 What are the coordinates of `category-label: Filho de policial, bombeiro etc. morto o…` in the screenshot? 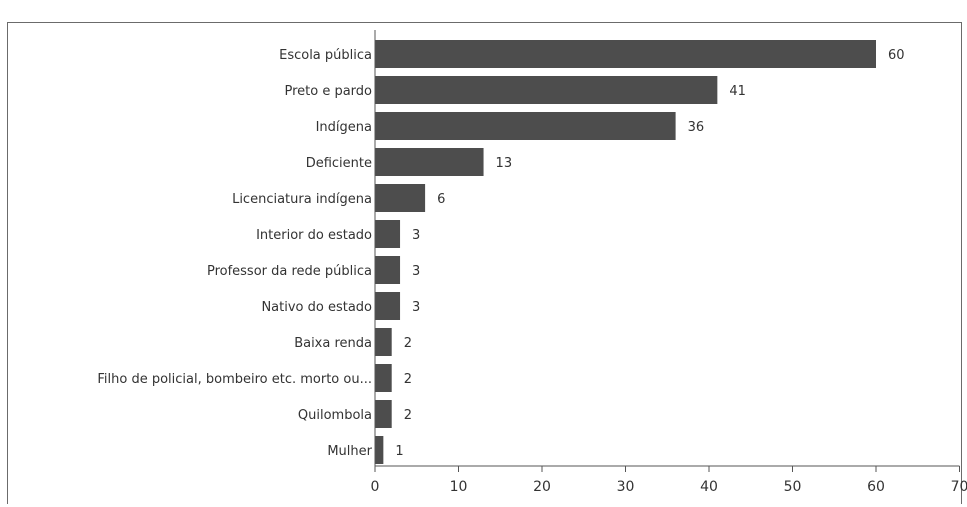 It's located at (234, 379).